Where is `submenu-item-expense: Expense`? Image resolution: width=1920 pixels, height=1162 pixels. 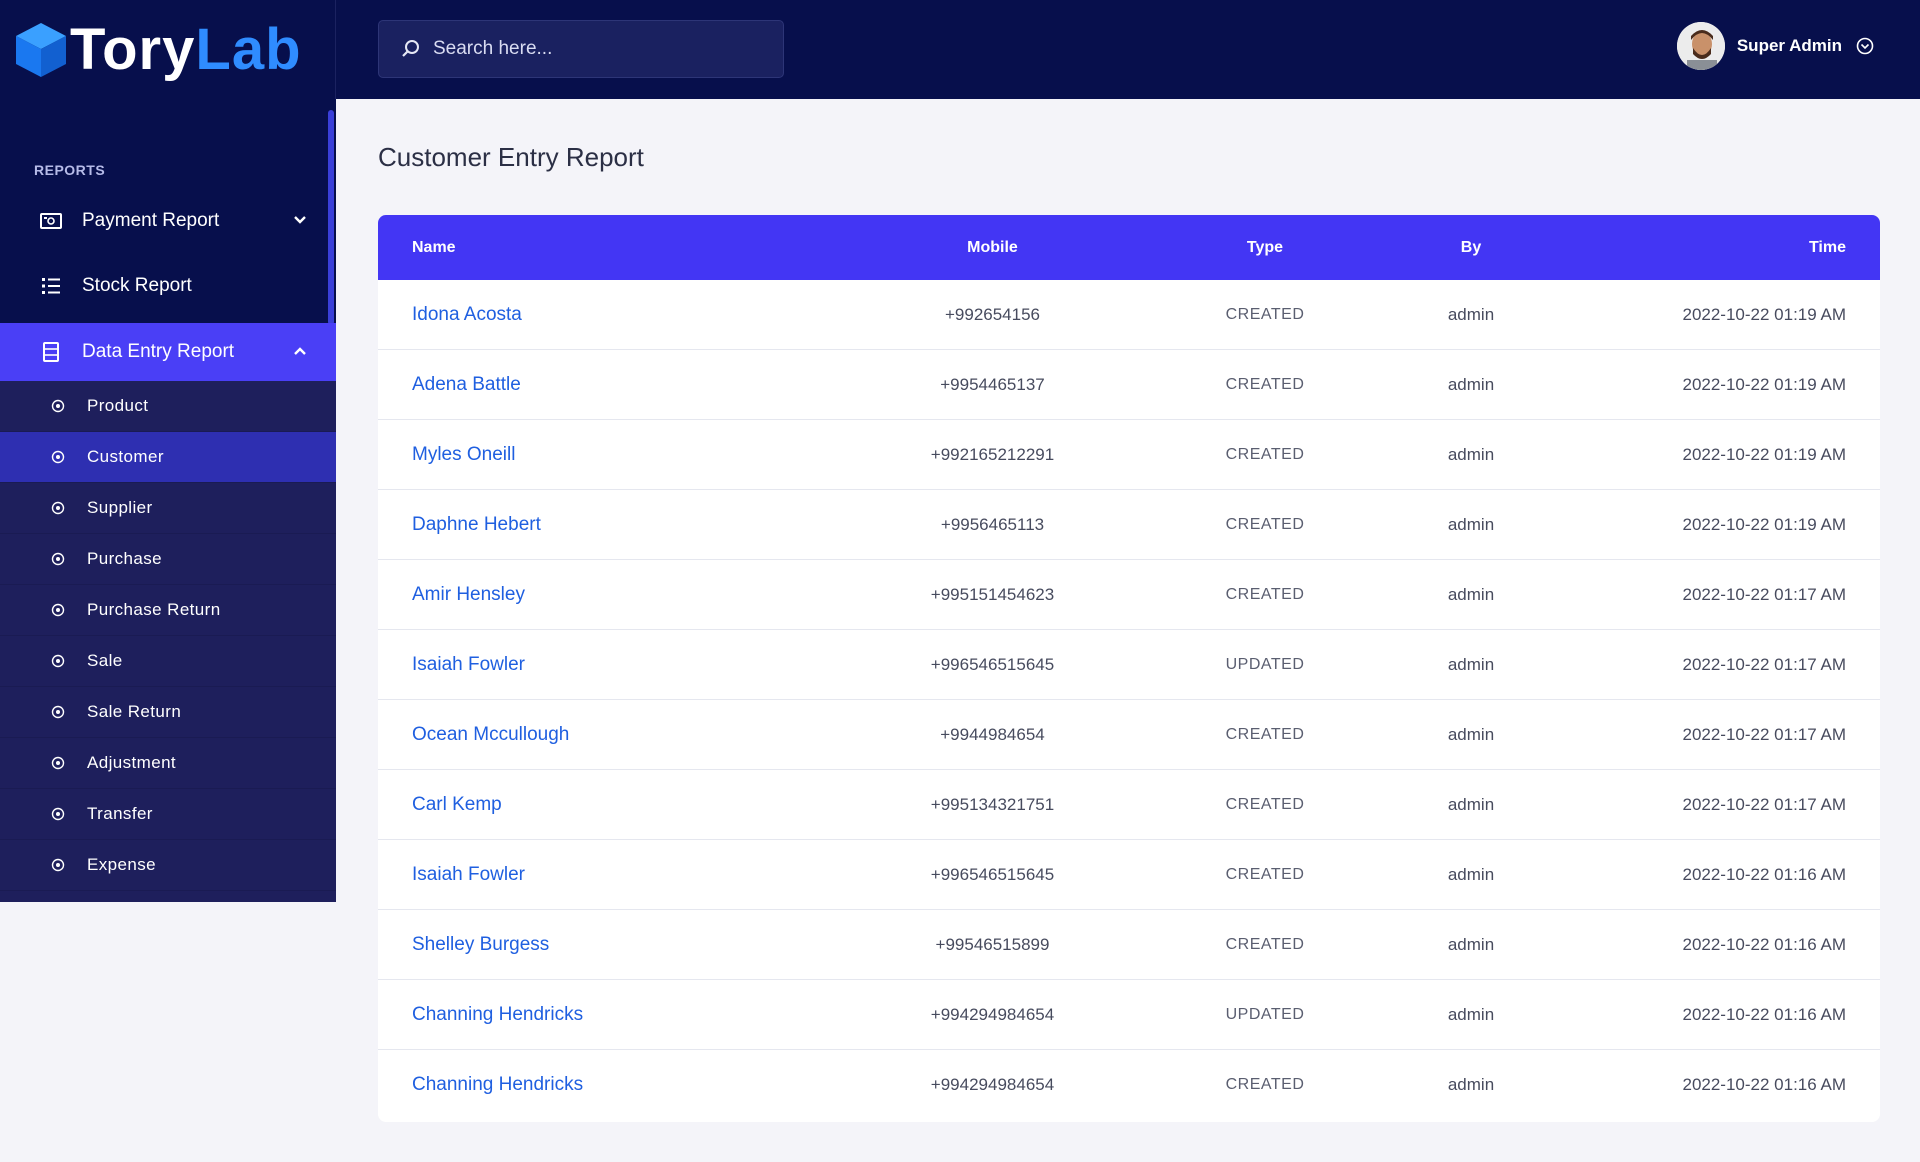 submenu-item-expense: Expense is located at coordinates (168, 865).